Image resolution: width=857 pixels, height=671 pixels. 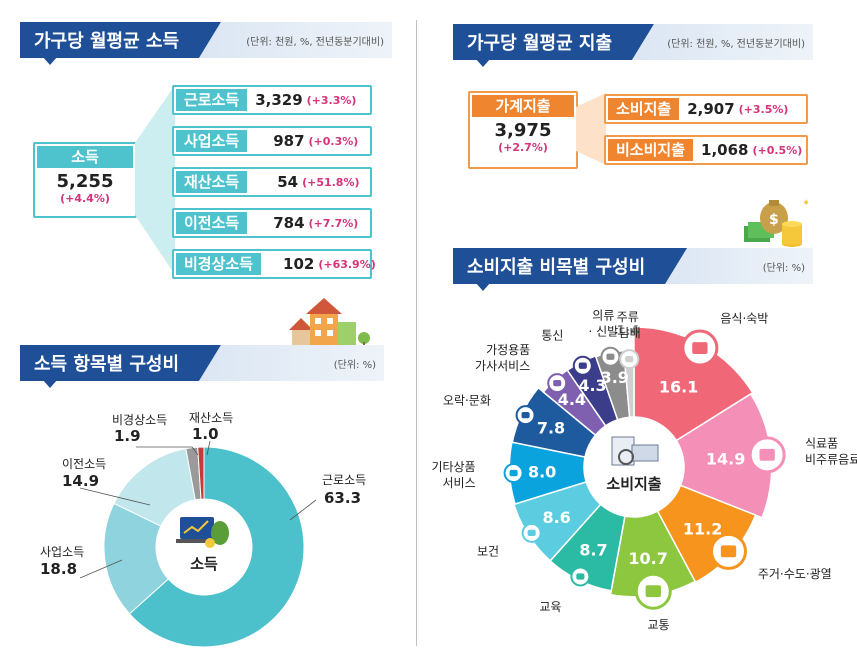 What do you see at coordinates (84, 464) in the screenshot?
I see `income-label-transfer: 이전소득` at bounding box center [84, 464].